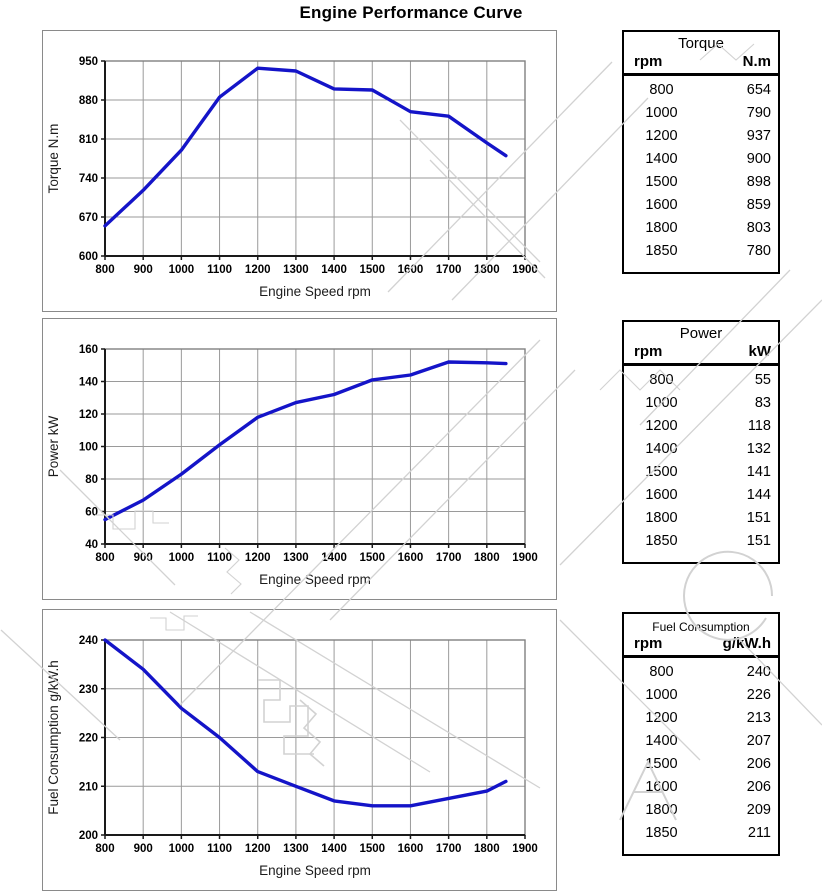 The height and width of the screenshot is (894, 822). I want to click on y-tick-label: 880, so click(88, 101).